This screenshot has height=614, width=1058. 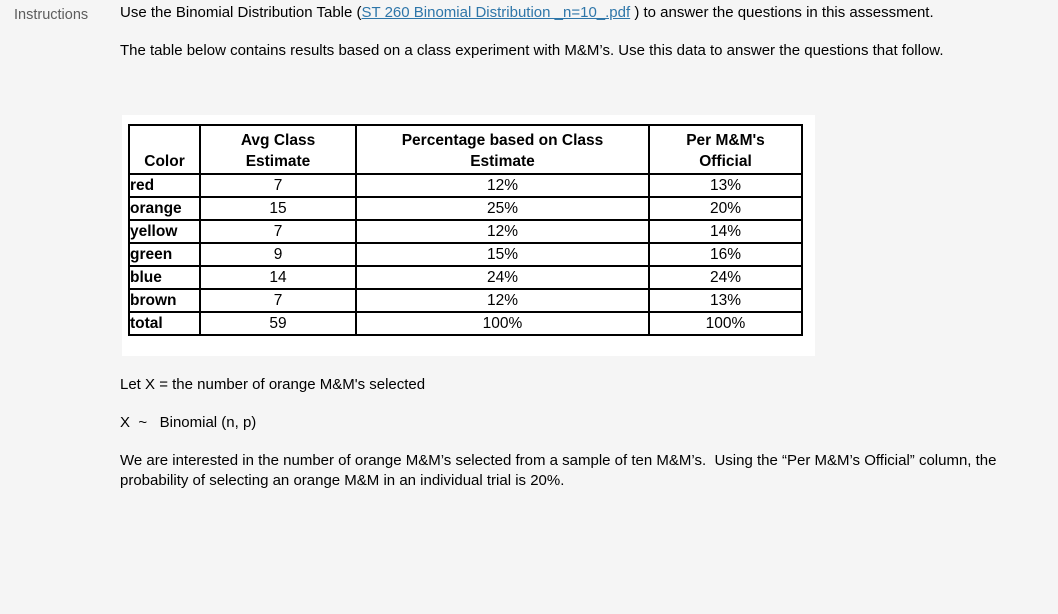 What do you see at coordinates (241, 12) in the screenshot?
I see `intro-text-before-link: Use the Binomial Distribution Table (` at bounding box center [241, 12].